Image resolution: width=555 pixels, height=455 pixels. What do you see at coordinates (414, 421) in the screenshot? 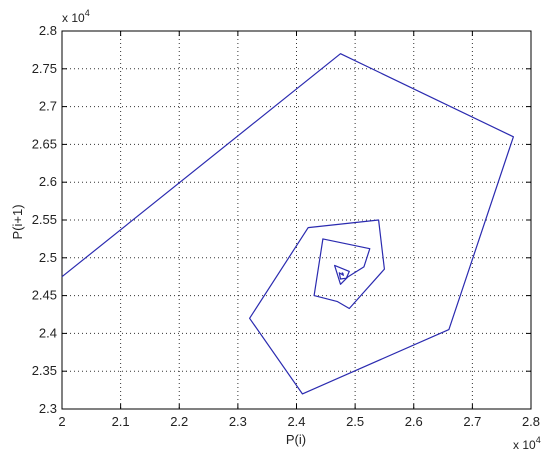
I see `x-tick-label: 2.6` at bounding box center [414, 421].